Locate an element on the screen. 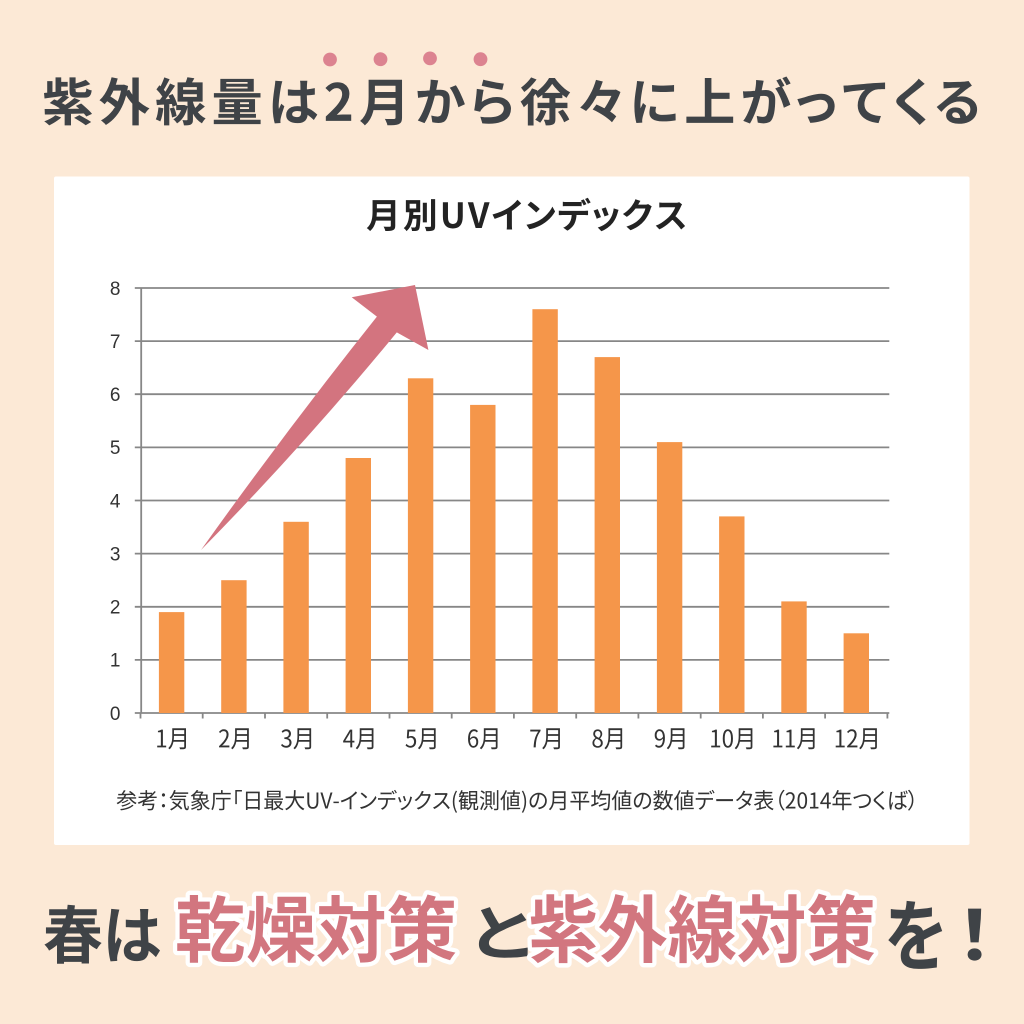 The width and height of the screenshot is (1024, 1024). svg-text: 4 is located at coordinates (115, 501).